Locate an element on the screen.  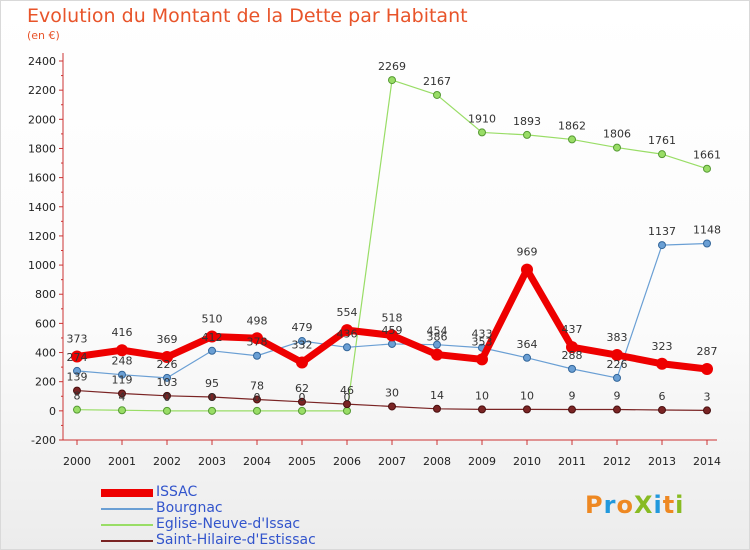
data-label: 332 is located at coordinates (302, 344).